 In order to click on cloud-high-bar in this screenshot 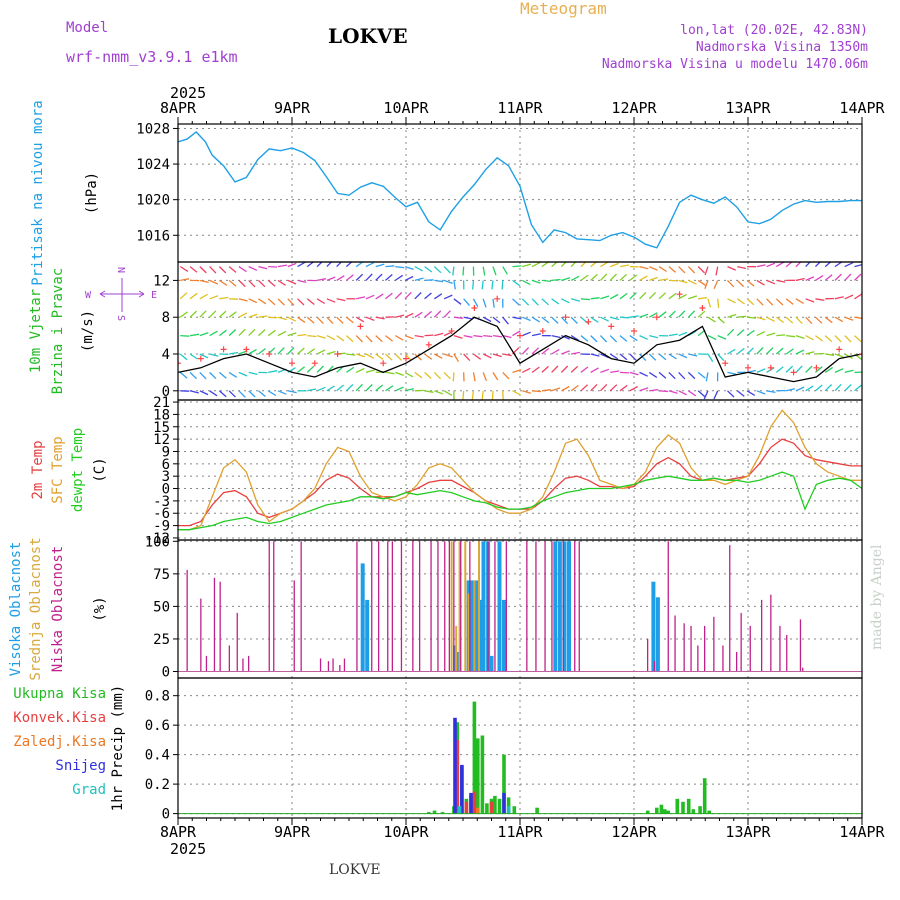, I will do `click(653, 626)`.